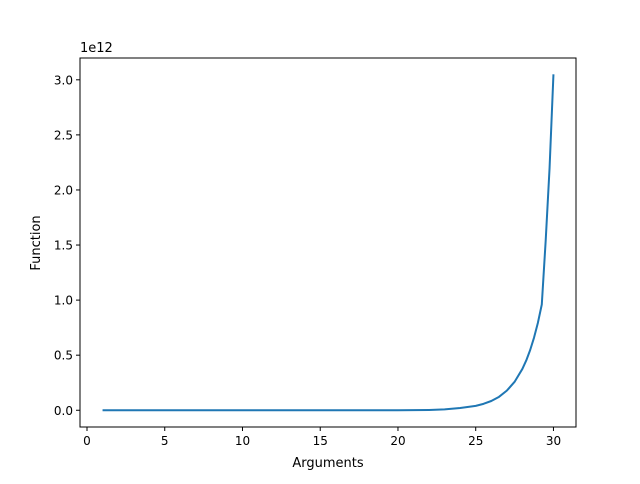 The width and height of the screenshot is (640, 484). Describe the element at coordinates (397, 441) in the screenshot. I see `x-tick-label: 20` at that location.